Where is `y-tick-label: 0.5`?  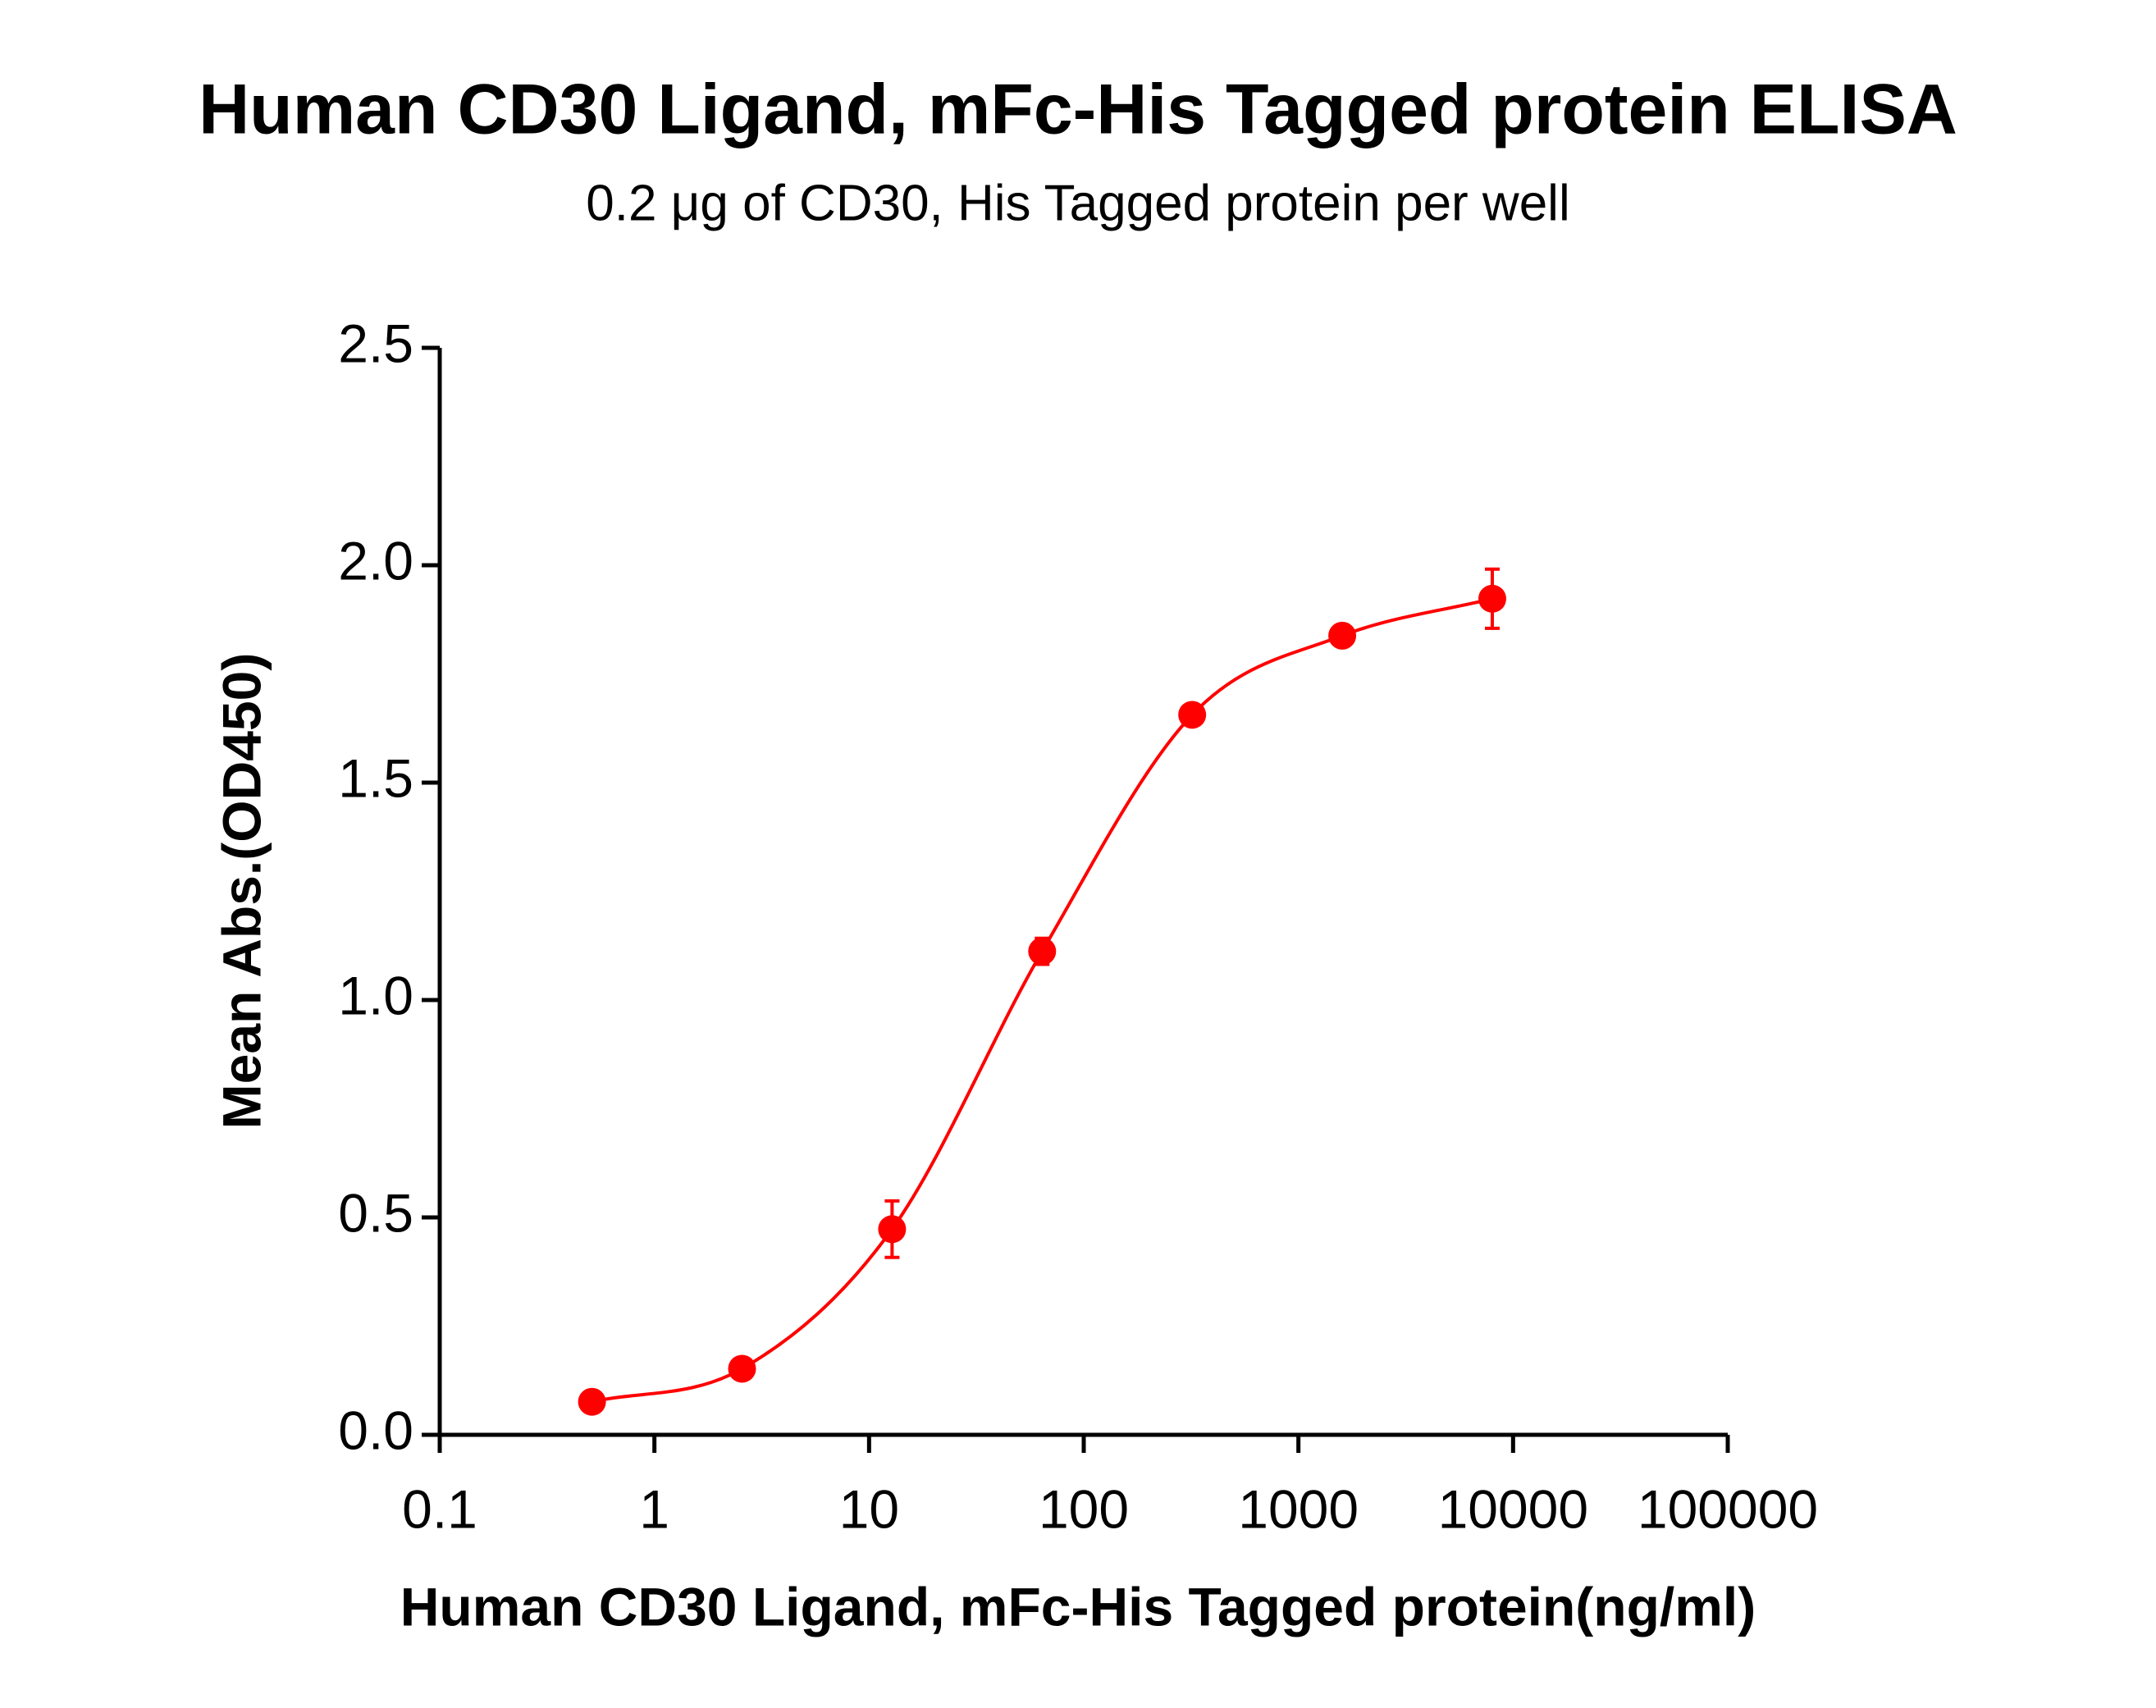
y-tick-label: 0.5 is located at coordinates (375, 1212).